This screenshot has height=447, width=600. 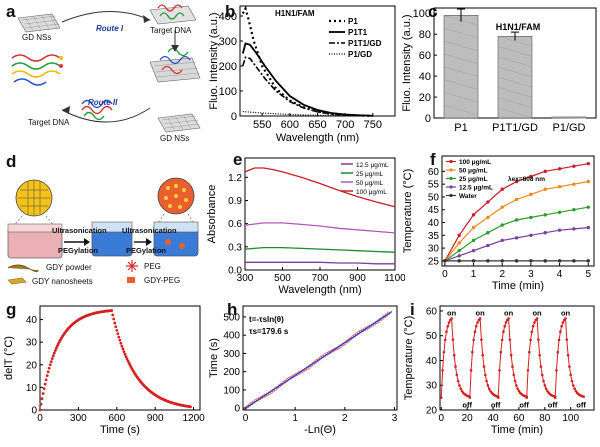 I want to click on y-tick-label: 0.3, so click(x=235, y=247).